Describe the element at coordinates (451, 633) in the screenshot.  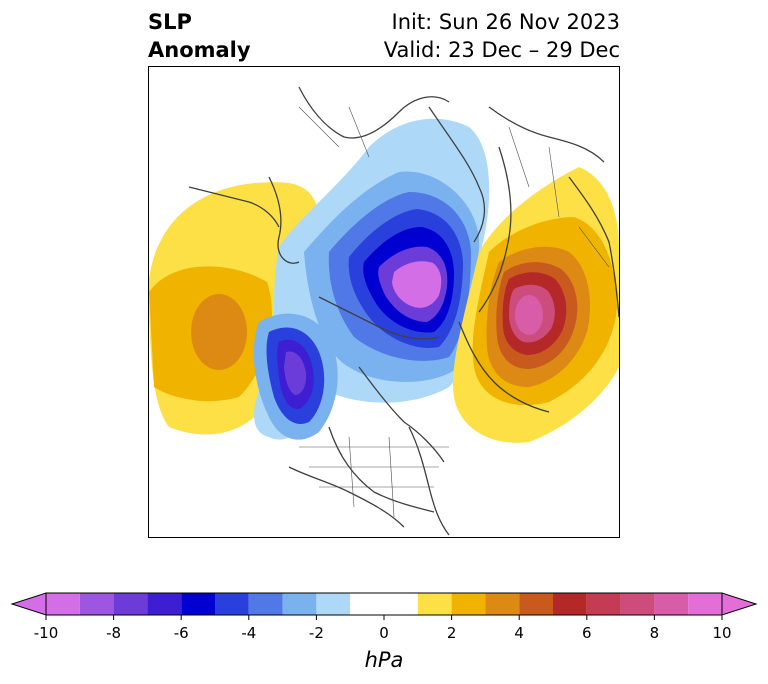
I see `colorbar-tick-label: 2` at that location.